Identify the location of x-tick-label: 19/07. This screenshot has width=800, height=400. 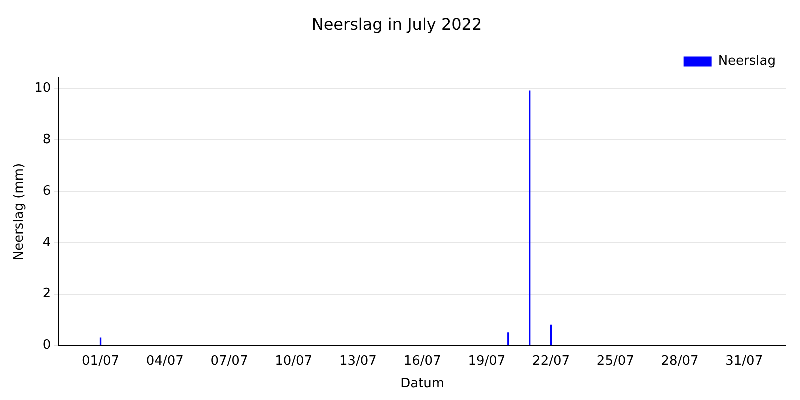
(487, 361).